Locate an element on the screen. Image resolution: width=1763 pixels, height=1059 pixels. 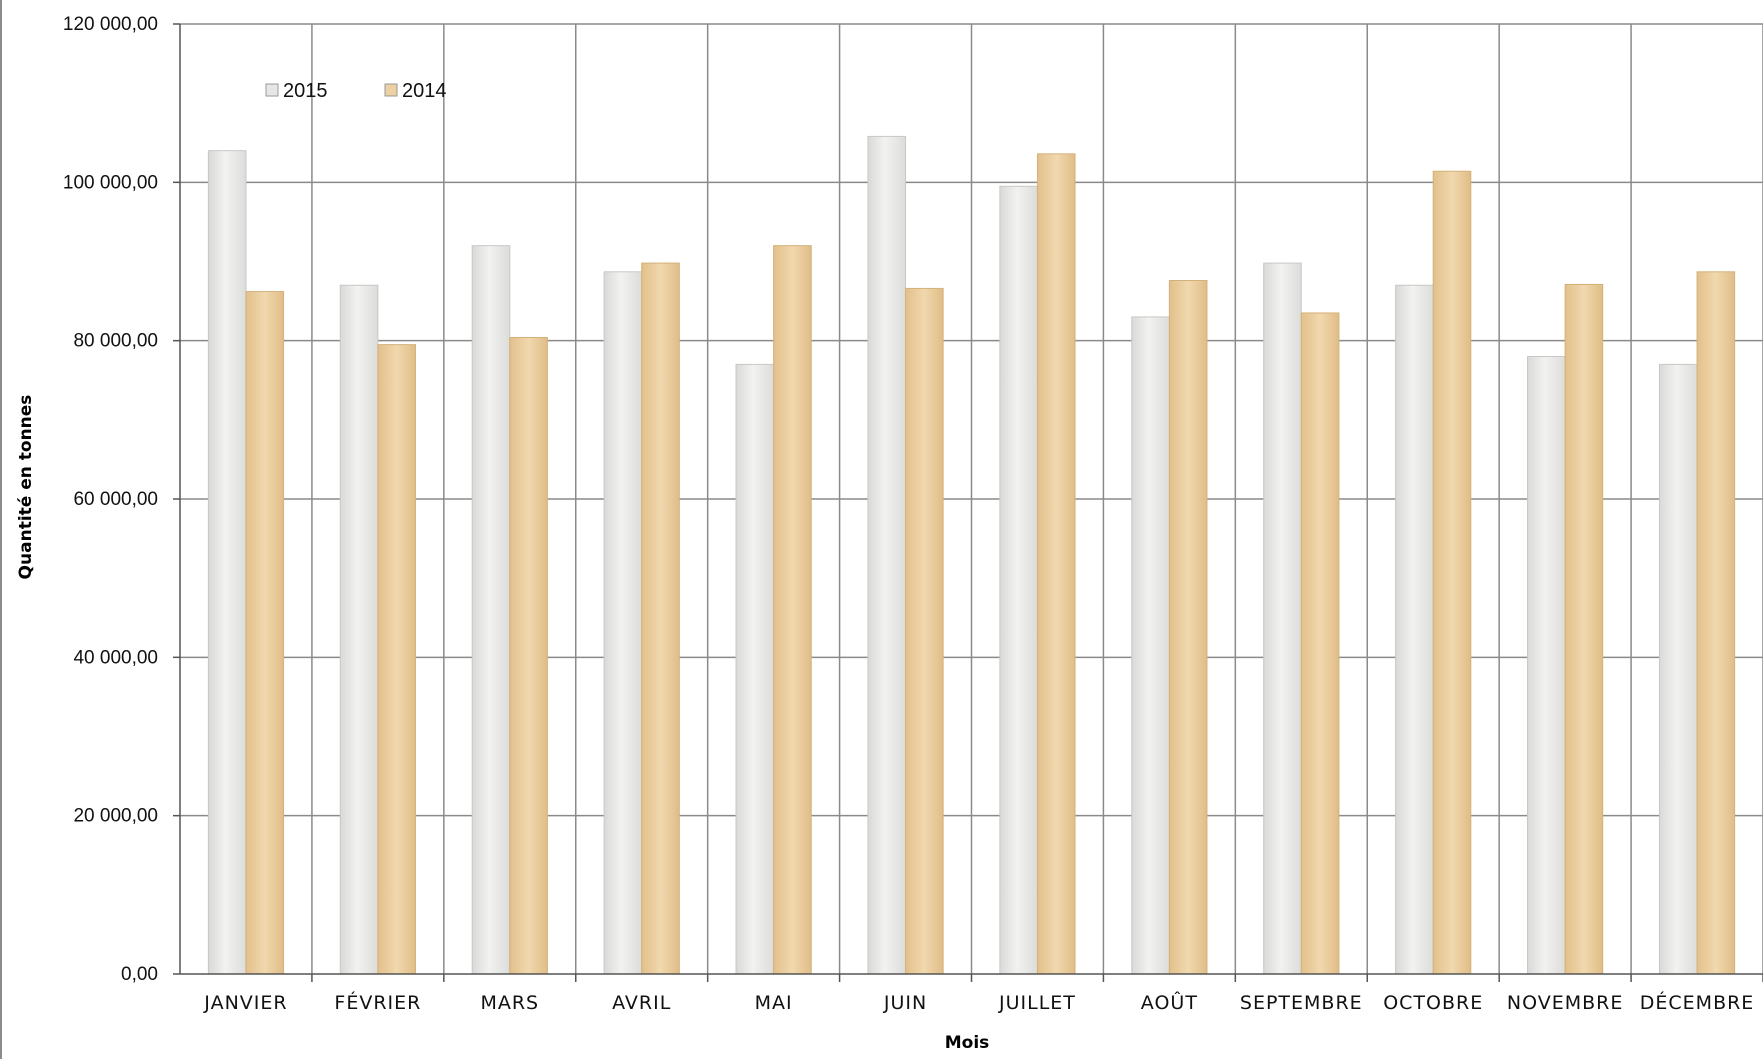
x-axis-title: Mois is located at coordinates (967, 1043).